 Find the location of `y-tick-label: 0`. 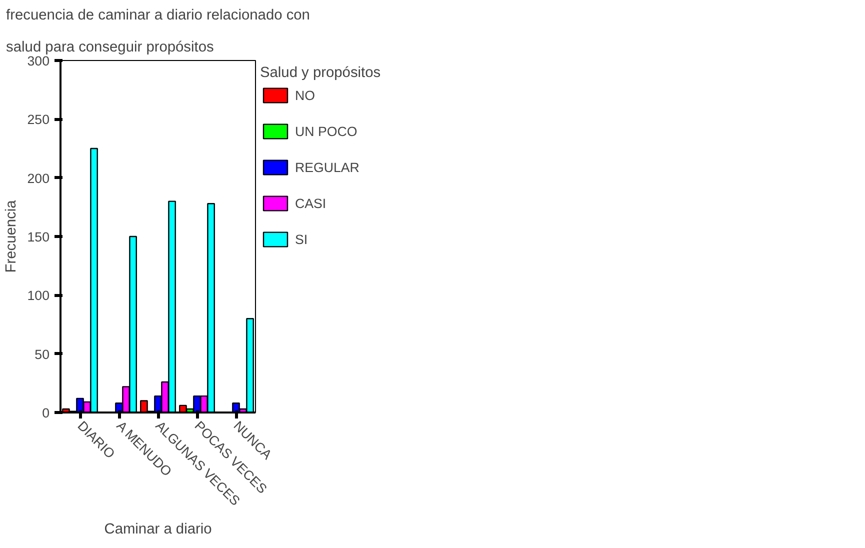

y-tick-label: 0 is located at coordinates (46, 413).